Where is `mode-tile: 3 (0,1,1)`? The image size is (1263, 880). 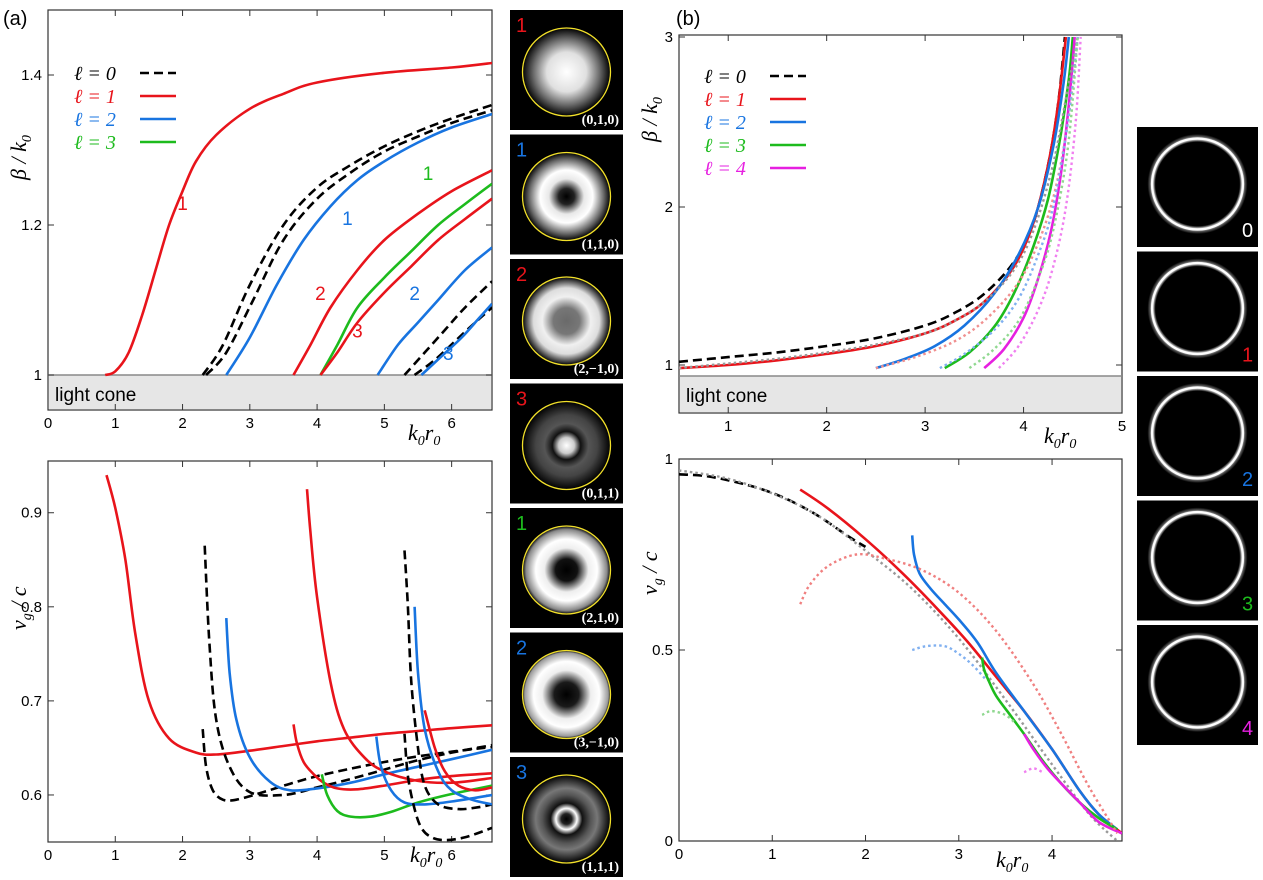
mode-tile: 3 (0,1,1) is located at coordinates (566, 443).